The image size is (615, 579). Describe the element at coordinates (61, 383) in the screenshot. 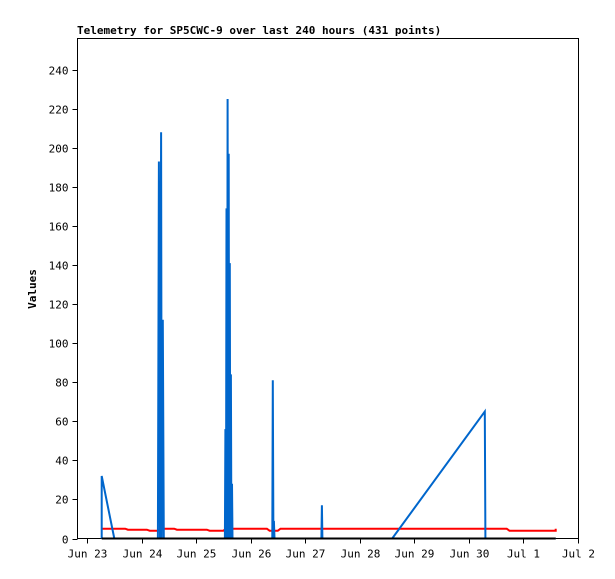

I see `y-tick-label: 80` at that location.